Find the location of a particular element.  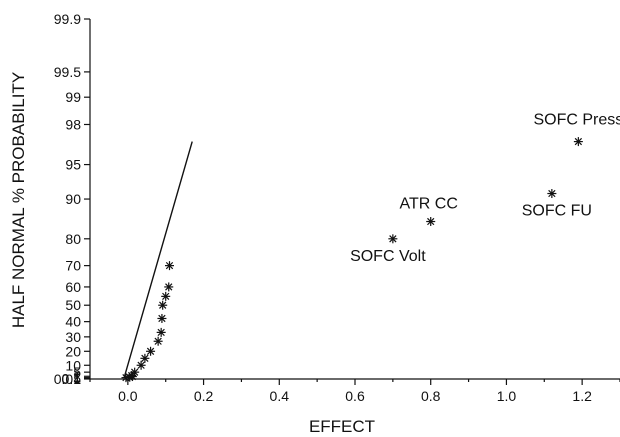

y-tick-label: 30 is located at coordinates (73, 337).